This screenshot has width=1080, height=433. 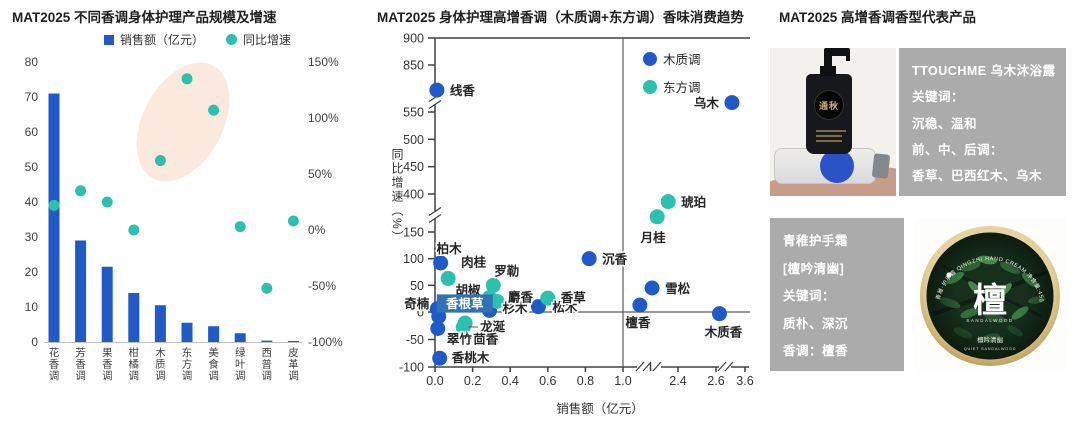 What do you see at coordinates (258, 39) in the screenshot?
I see `legend-item-growth: 同比增速` at bounding box center [258, 39].